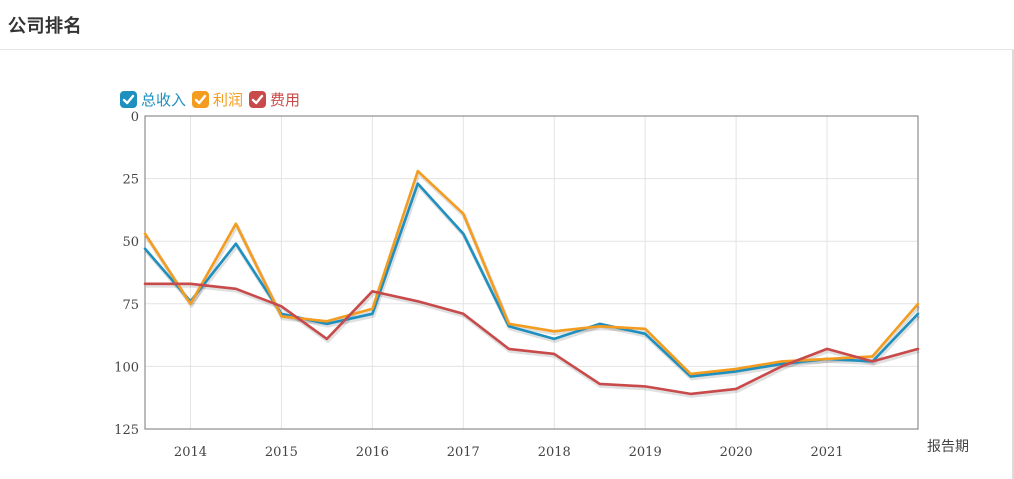 This screenshot has height=479, width=1014. Describe the element at coordinates (130, 180) in the screenshot. I see `y-tick-label: 25` at that location.